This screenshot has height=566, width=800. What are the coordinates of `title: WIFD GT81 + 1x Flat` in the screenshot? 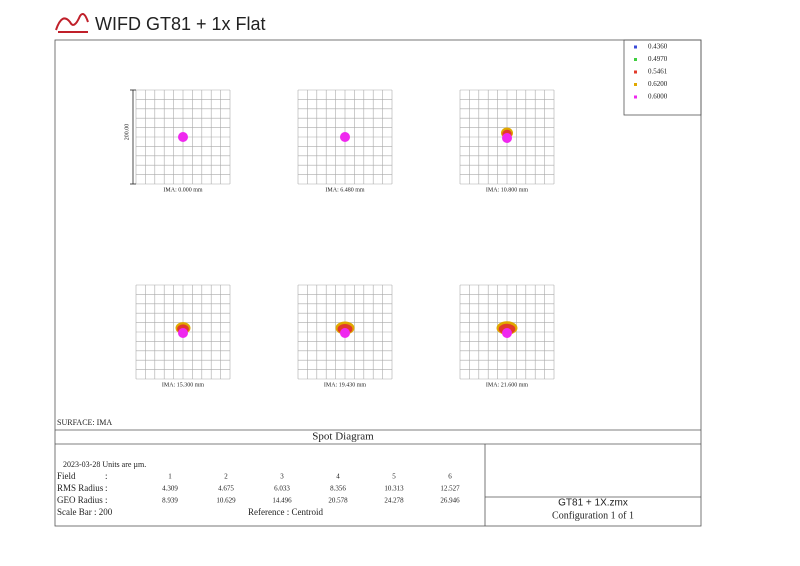 It's located at (180, 24).